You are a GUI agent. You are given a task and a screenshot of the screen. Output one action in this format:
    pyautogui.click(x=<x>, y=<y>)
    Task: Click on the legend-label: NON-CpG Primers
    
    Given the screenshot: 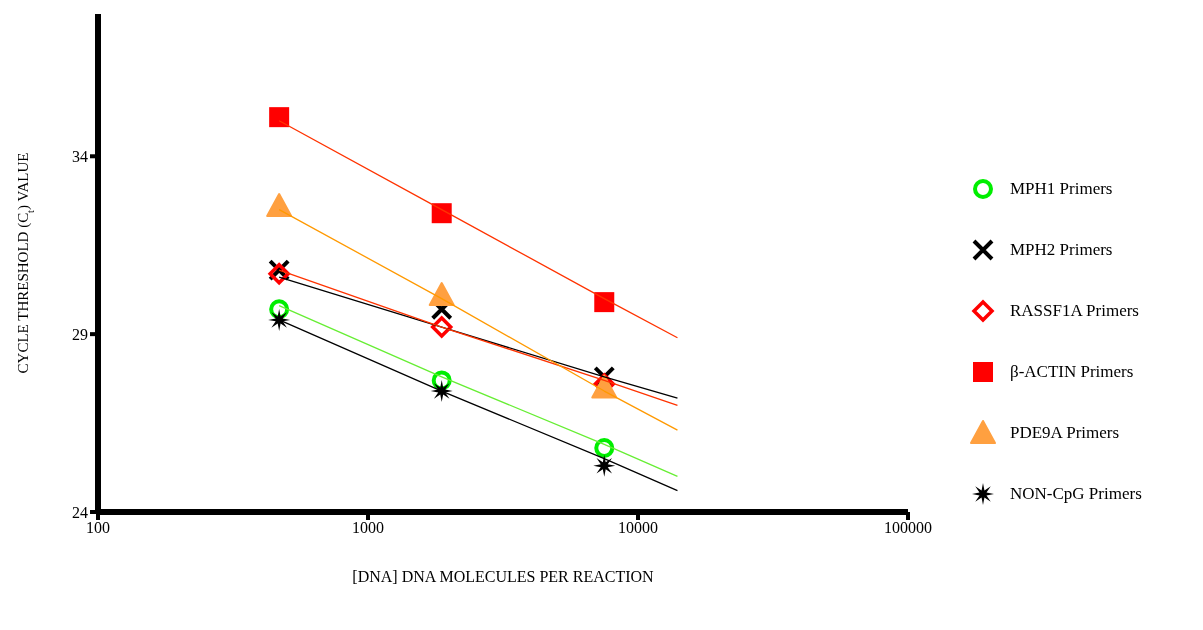 What is the action you would take?
    pyautogui.click(x=1076, y=493)
    